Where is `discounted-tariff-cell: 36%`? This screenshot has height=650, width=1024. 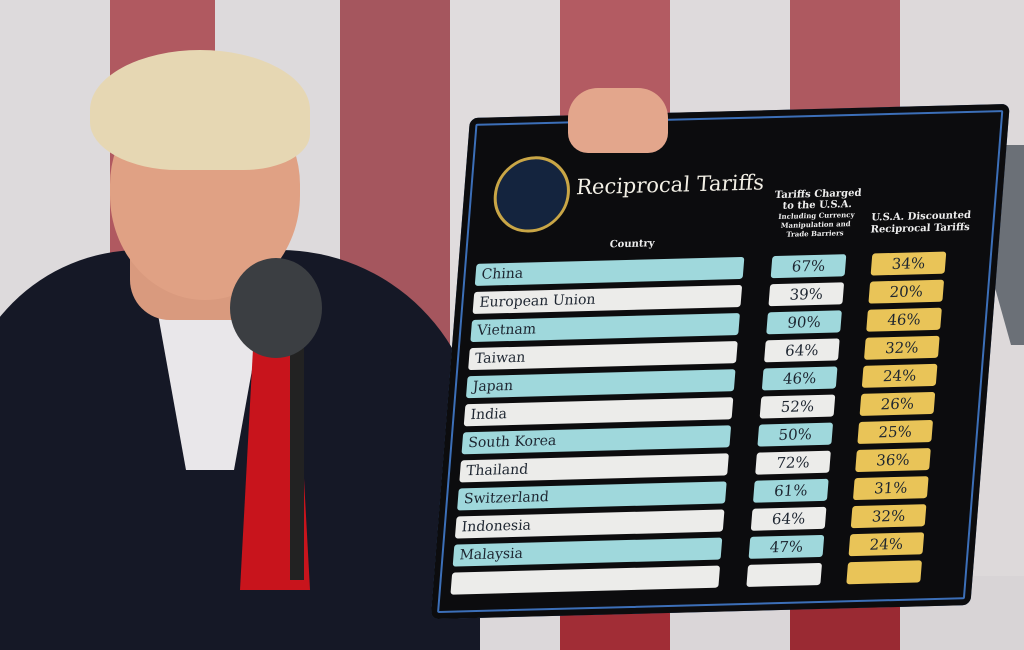 discounted-tariff-cell: 36% is located at coordinates (893, 460).